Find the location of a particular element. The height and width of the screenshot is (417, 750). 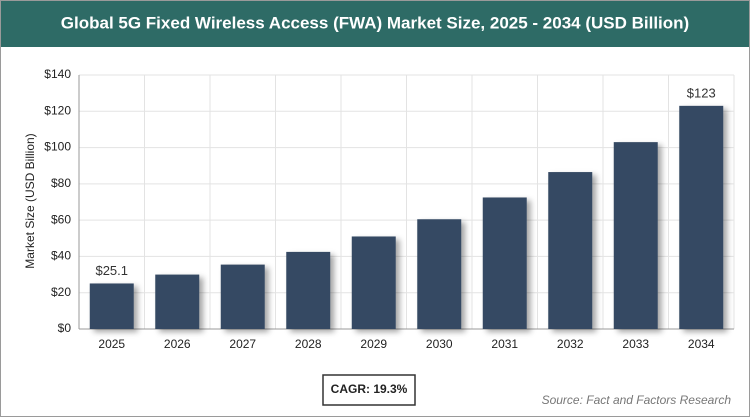

y-tick-label: $120 is located at coordinates (57, 110).